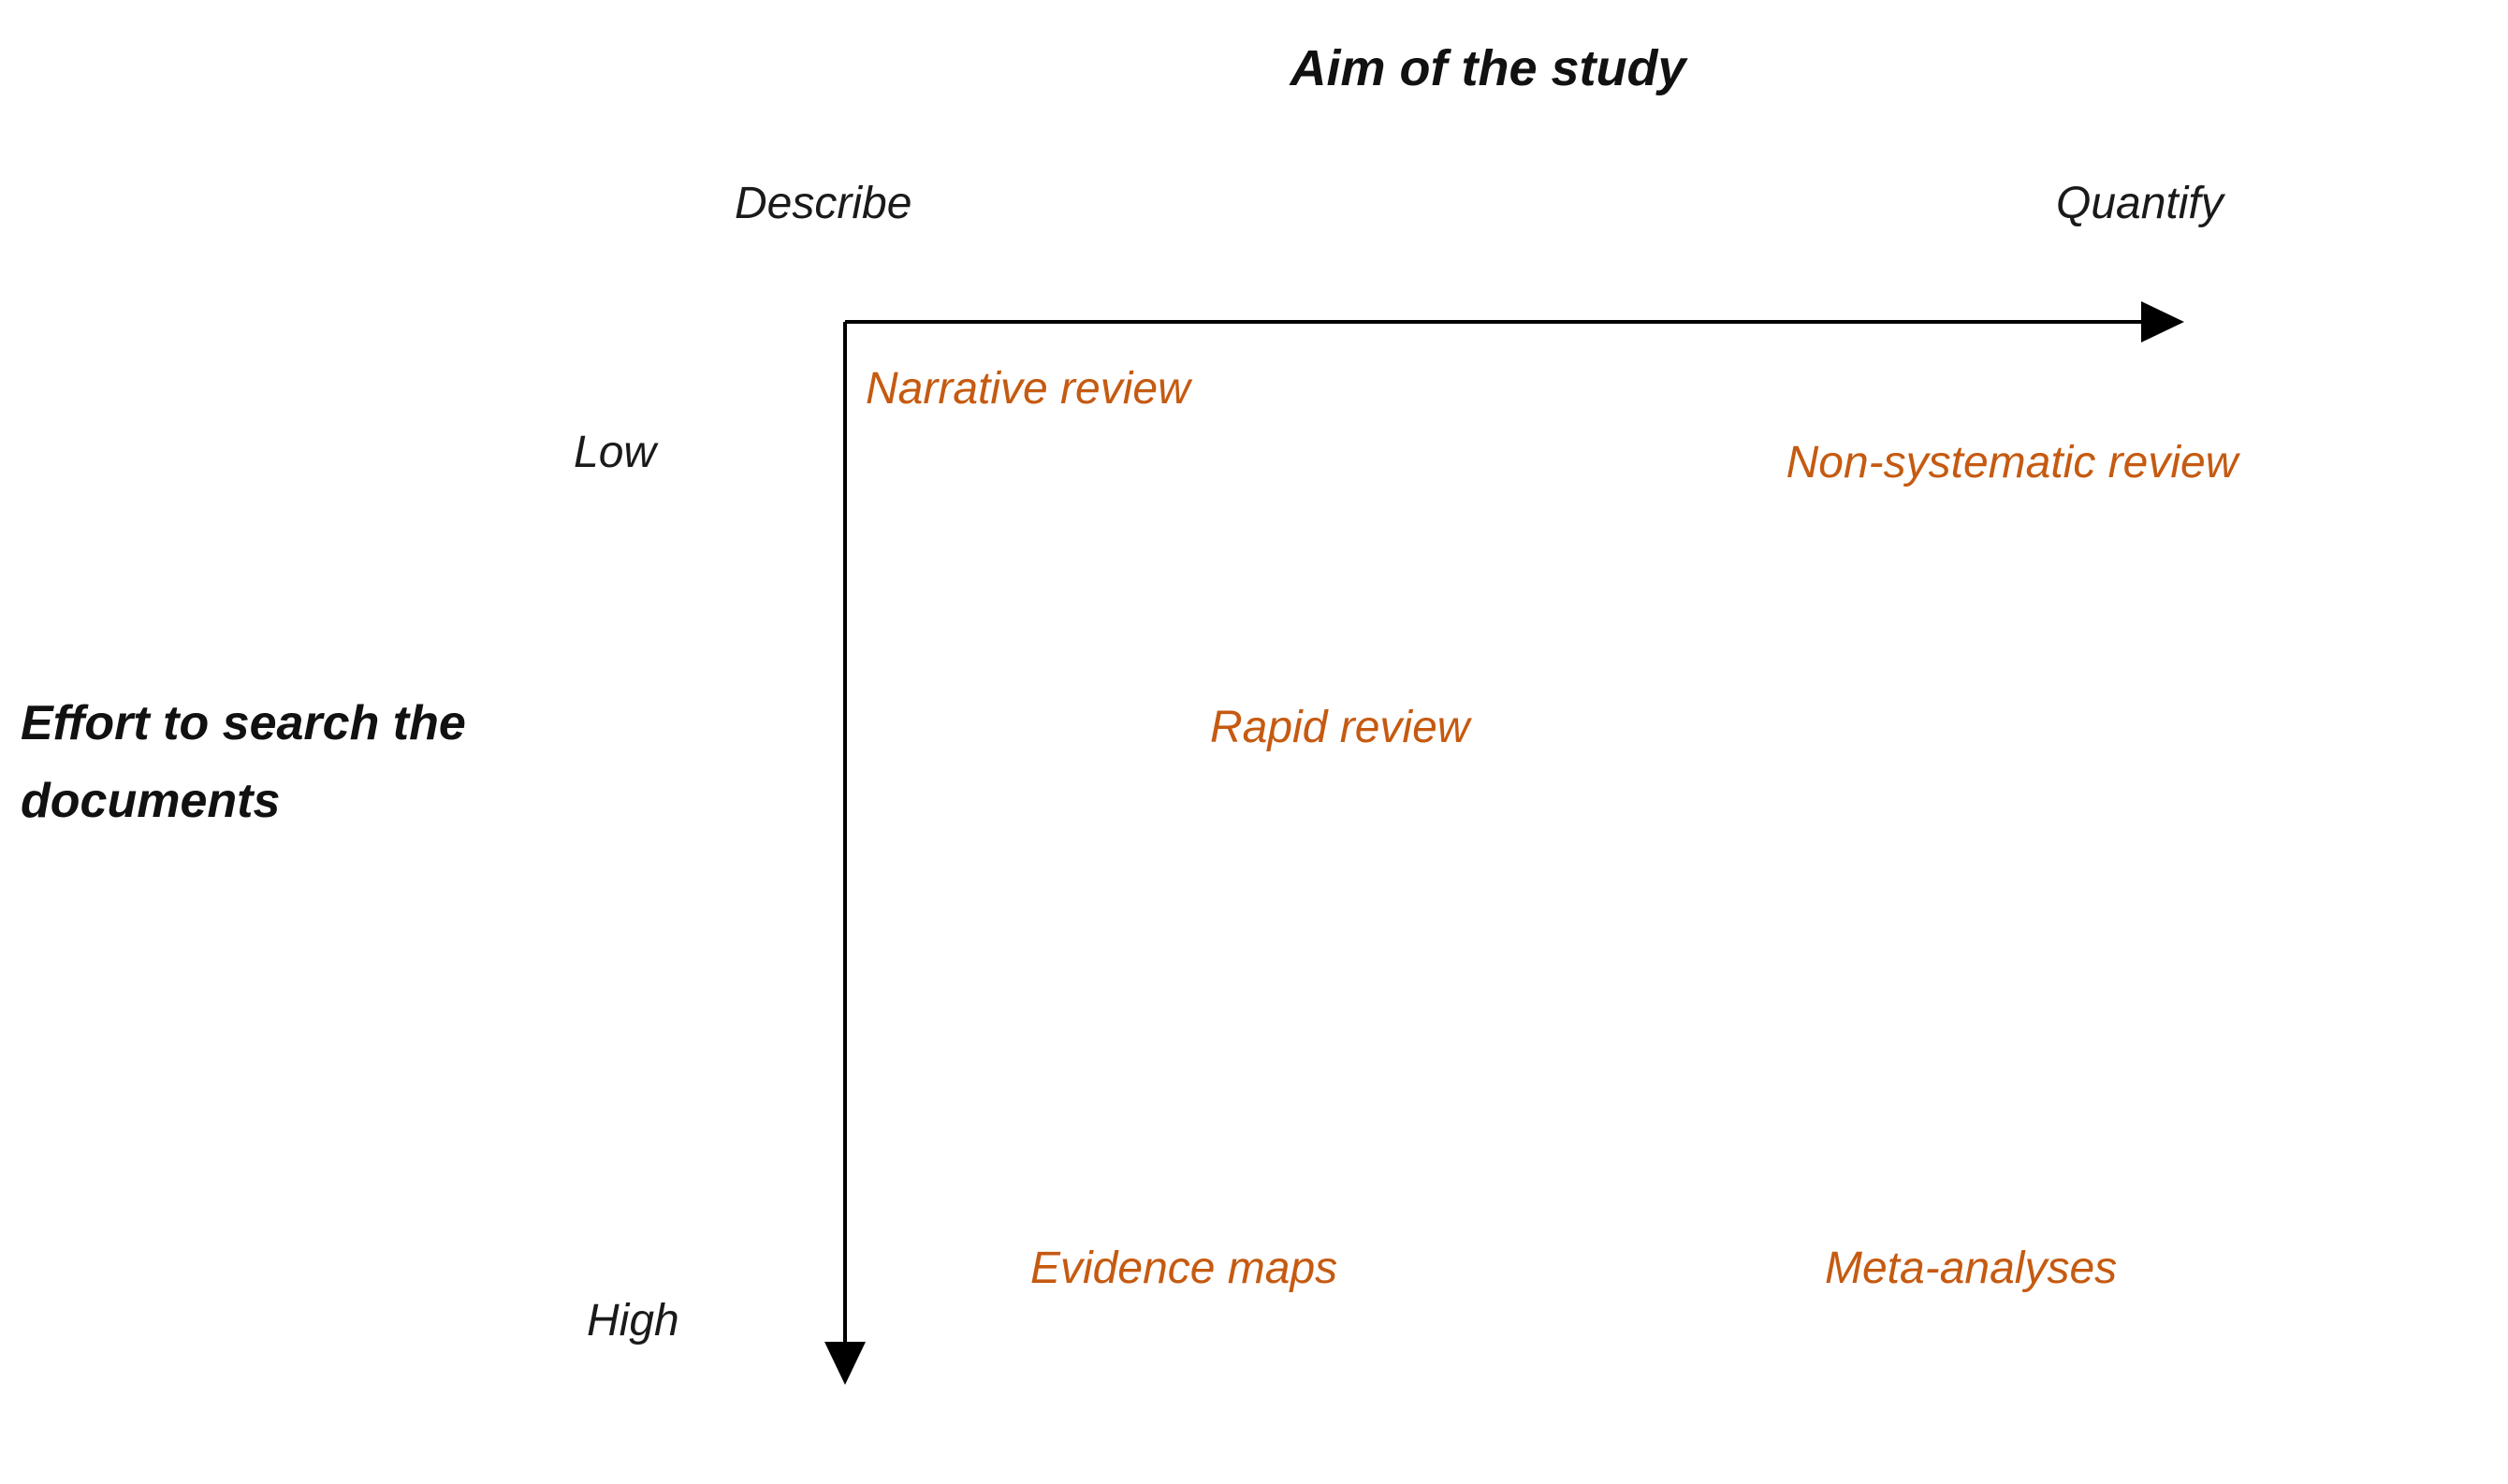 The height and width of the screenshot is (1484, 2508). Describe the element at coordinates (633, 1321) in the screenshot. I see `y-axis-end-label: High` at that location.